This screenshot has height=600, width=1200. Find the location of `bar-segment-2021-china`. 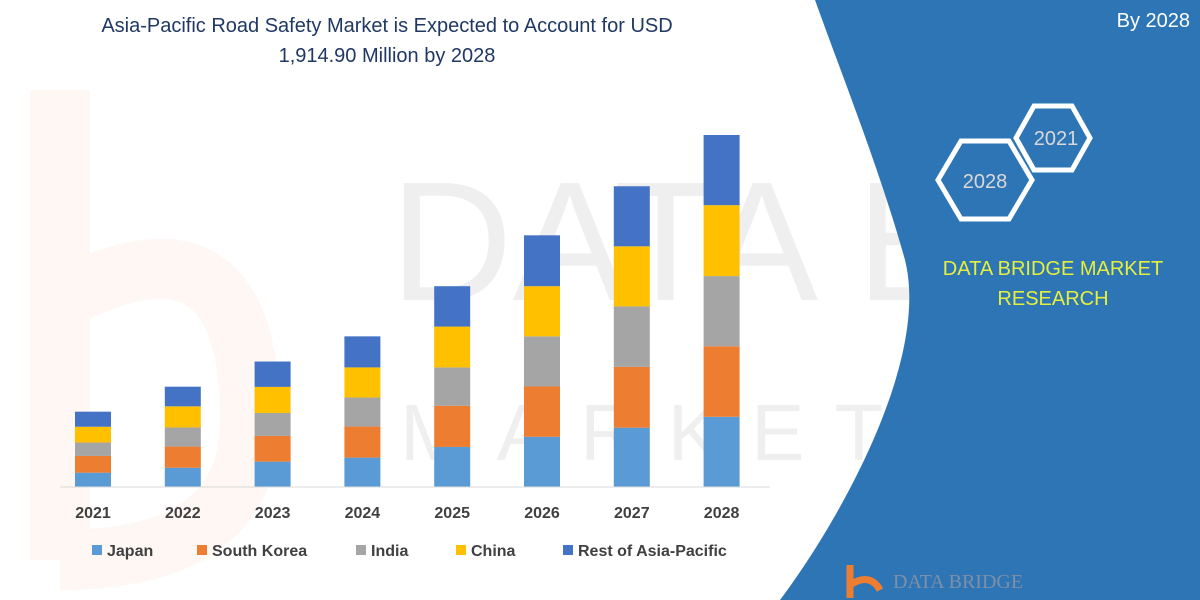

bar-segment-2021-china is located at coordinates (93, 434).